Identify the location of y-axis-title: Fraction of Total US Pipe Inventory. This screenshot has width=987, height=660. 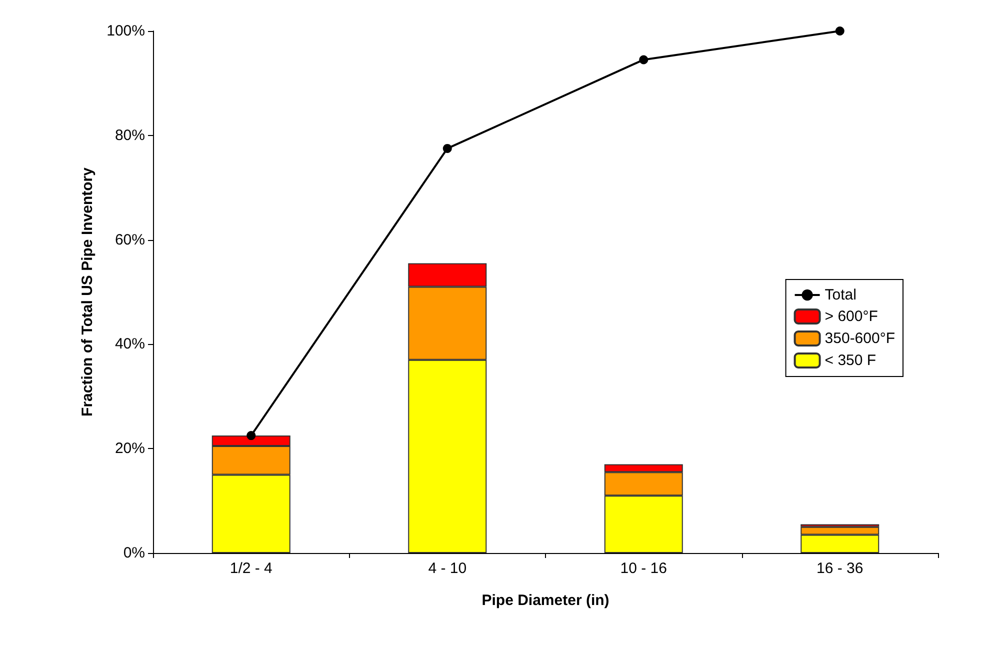
(87, 291).